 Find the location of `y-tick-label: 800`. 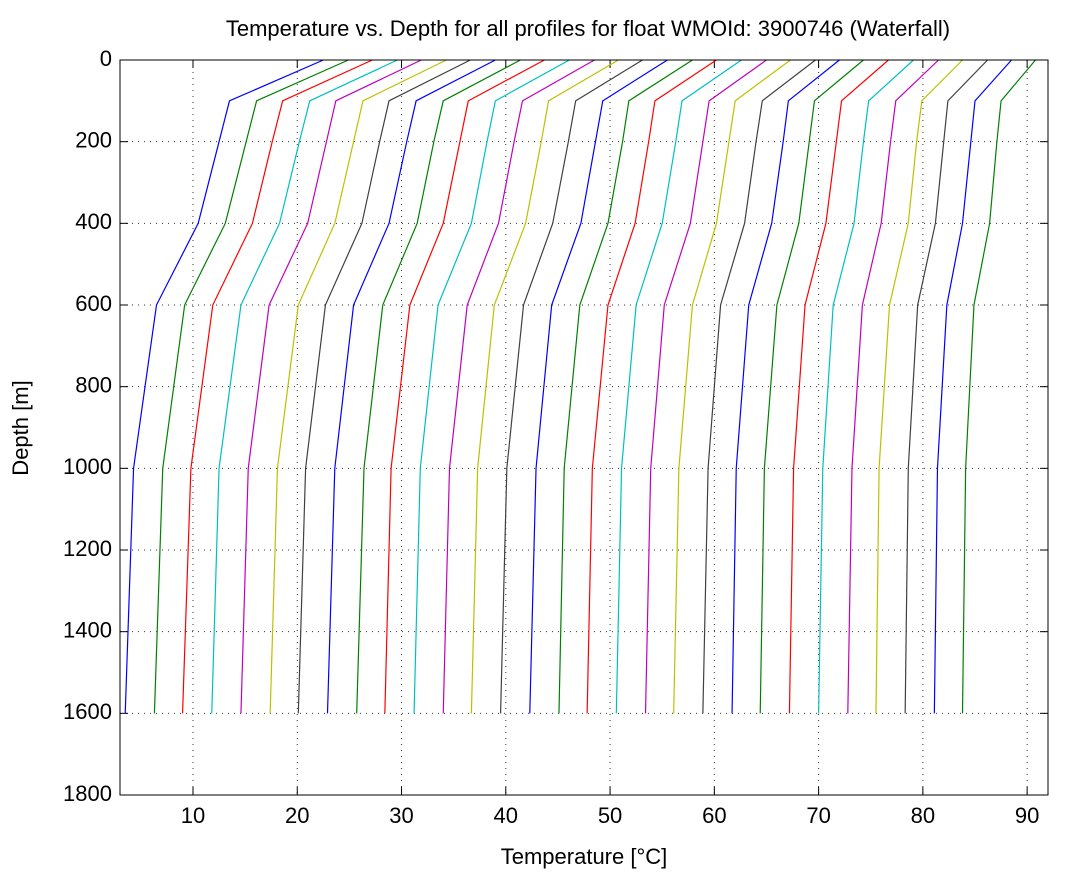

y-tick-label: 800 is located at coordinates (93, 384).